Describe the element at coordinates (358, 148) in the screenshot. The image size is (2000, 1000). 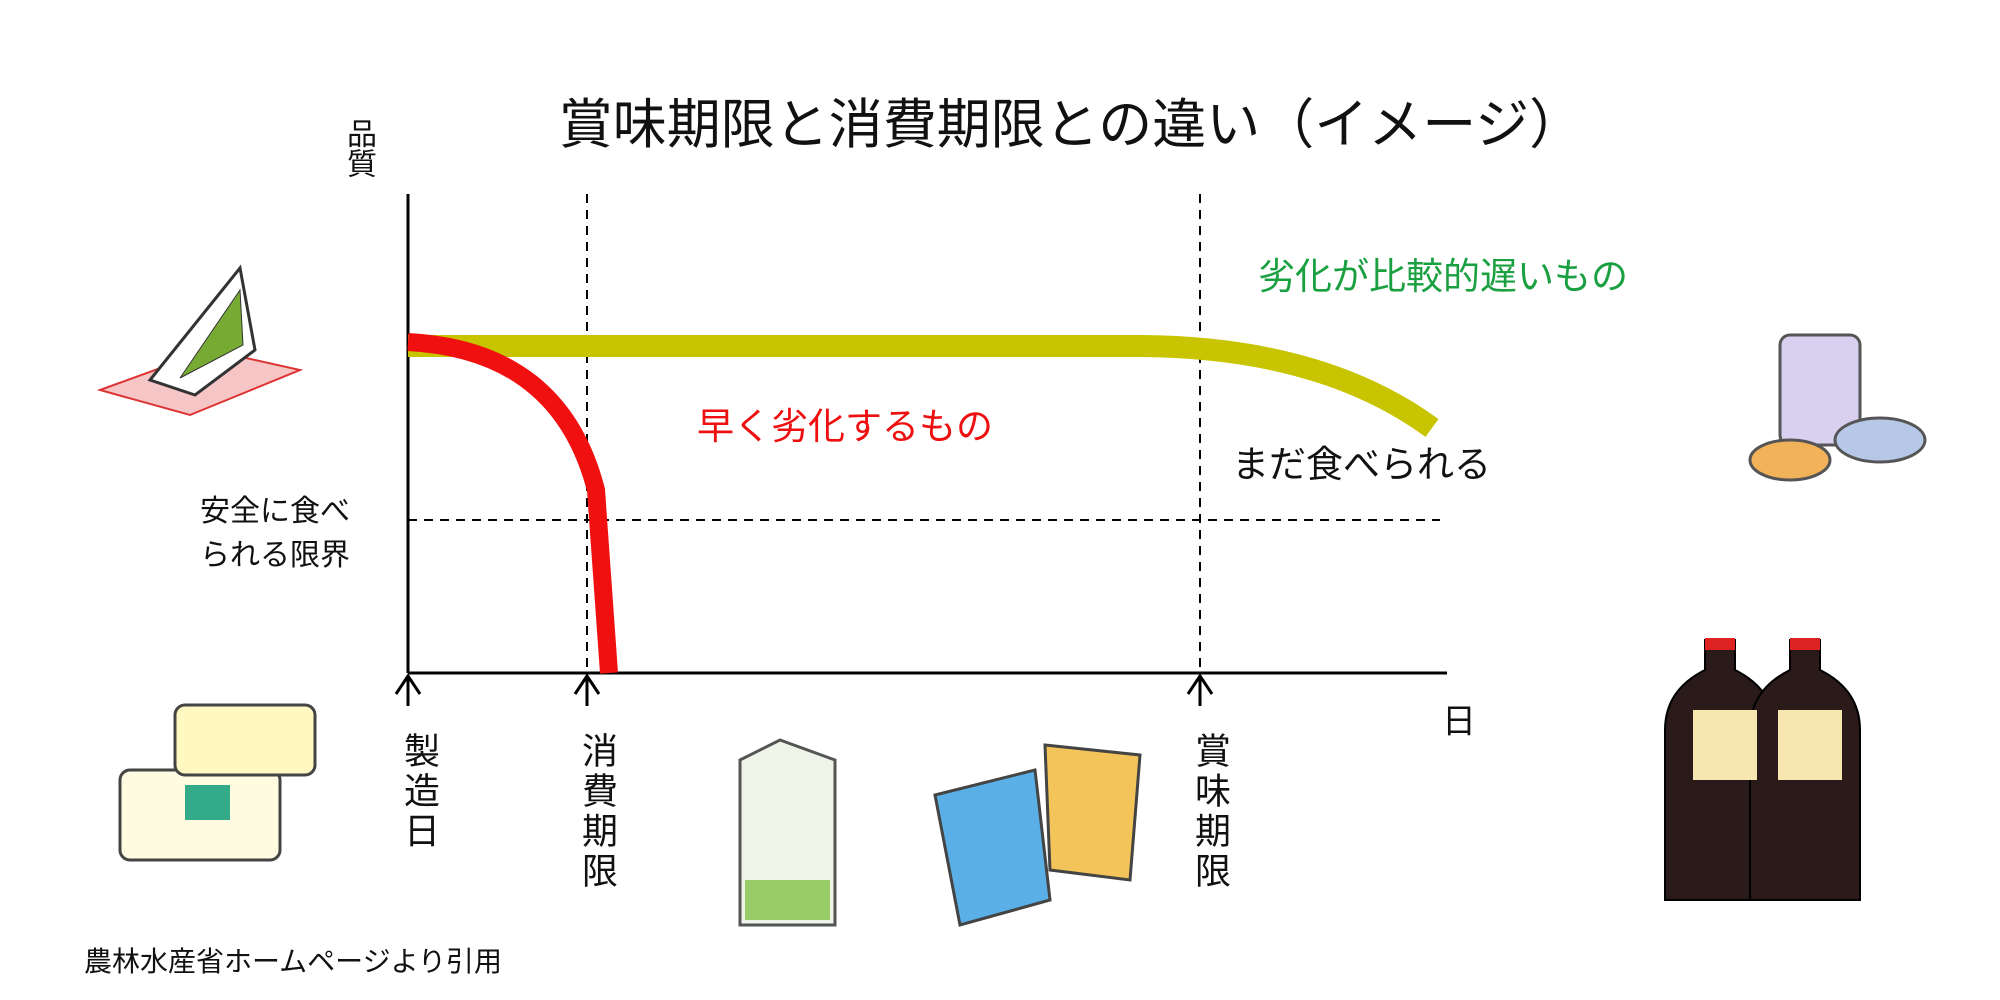
I see `y-axis-label: 品質` at that location.